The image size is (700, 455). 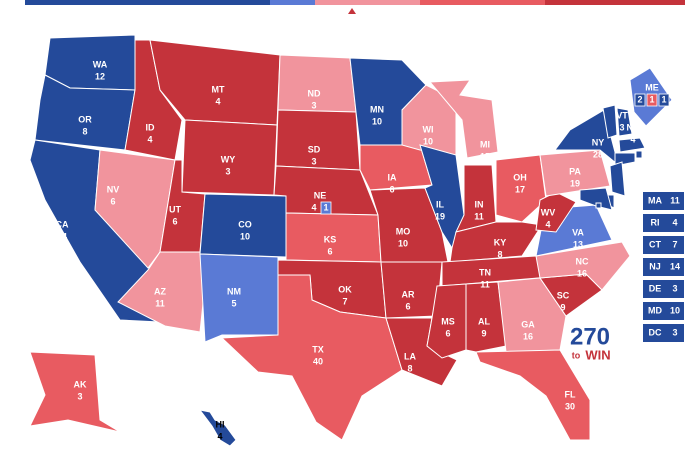 I want to click on state-abbr: TN, so click(x=485, y=272).